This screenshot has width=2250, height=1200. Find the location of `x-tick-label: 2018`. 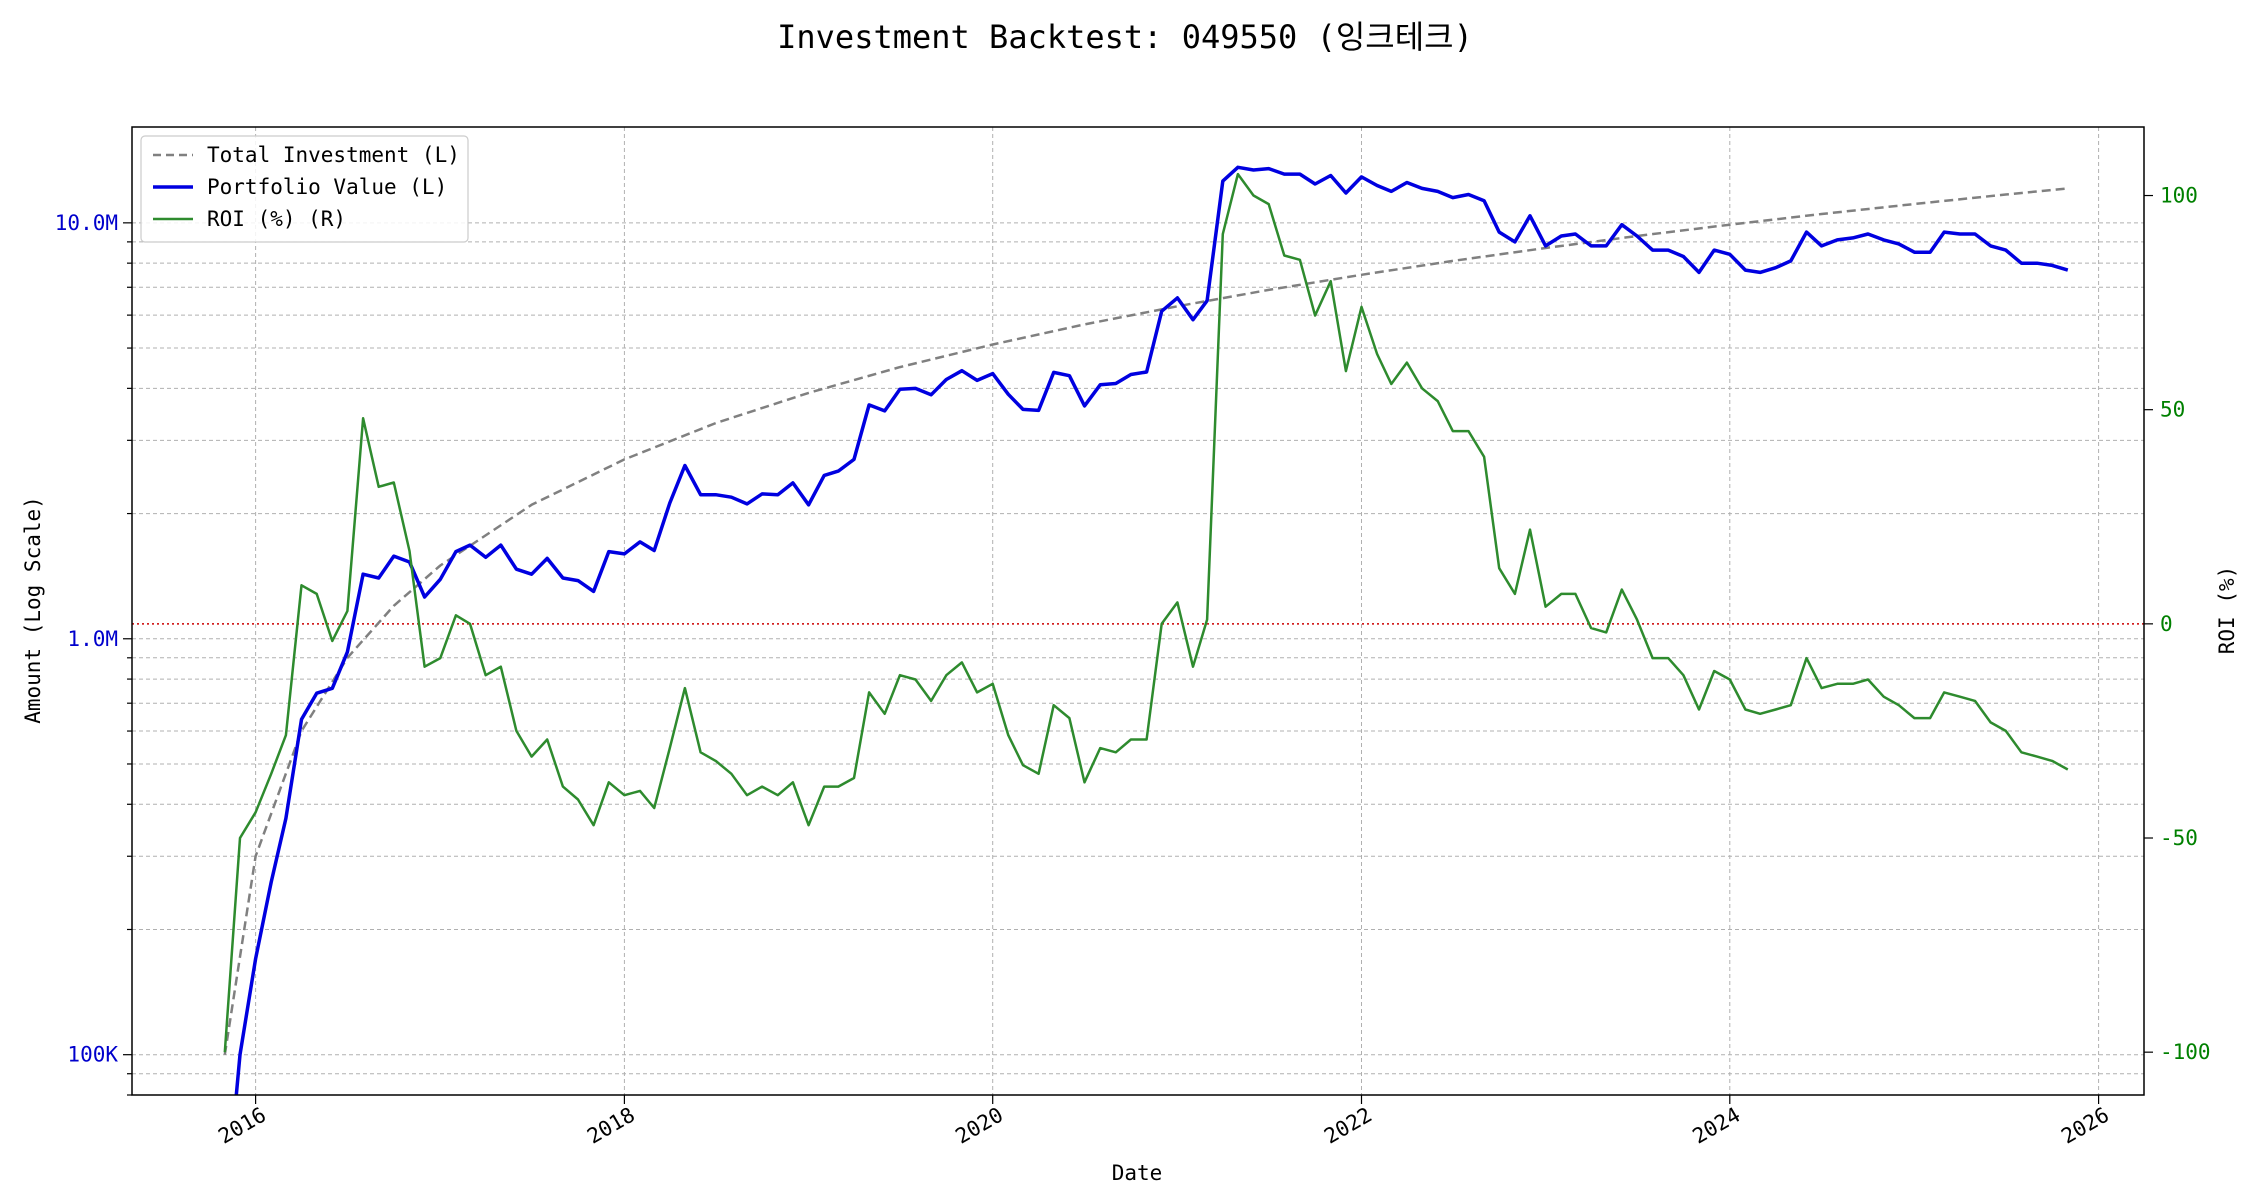

x-tick-label: 2018 is located at coordinates (611, 1126).